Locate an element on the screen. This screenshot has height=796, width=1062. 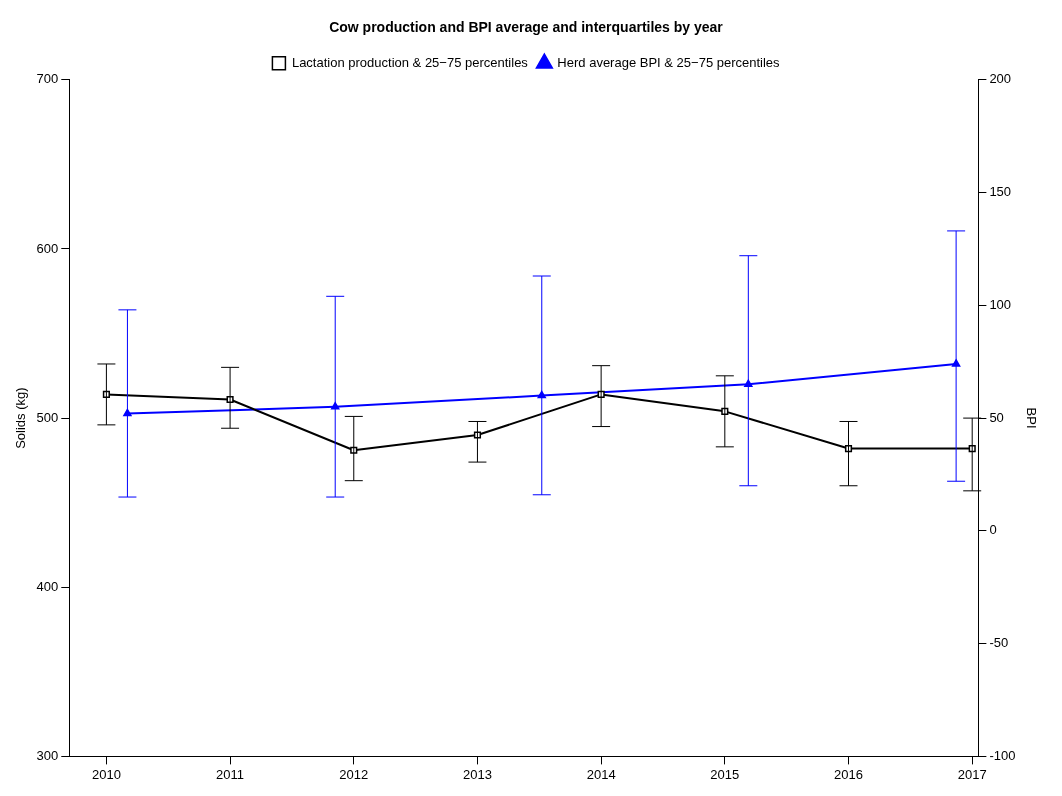
y-tick-label: 600 is located at coordinates (47, 248).